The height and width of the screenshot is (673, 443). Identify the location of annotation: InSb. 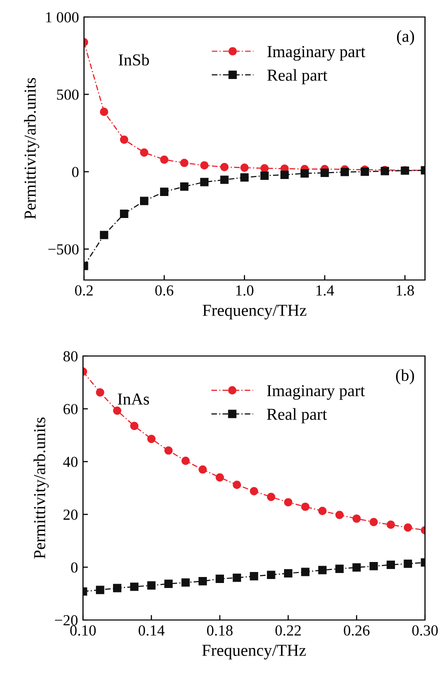
(133, 60).